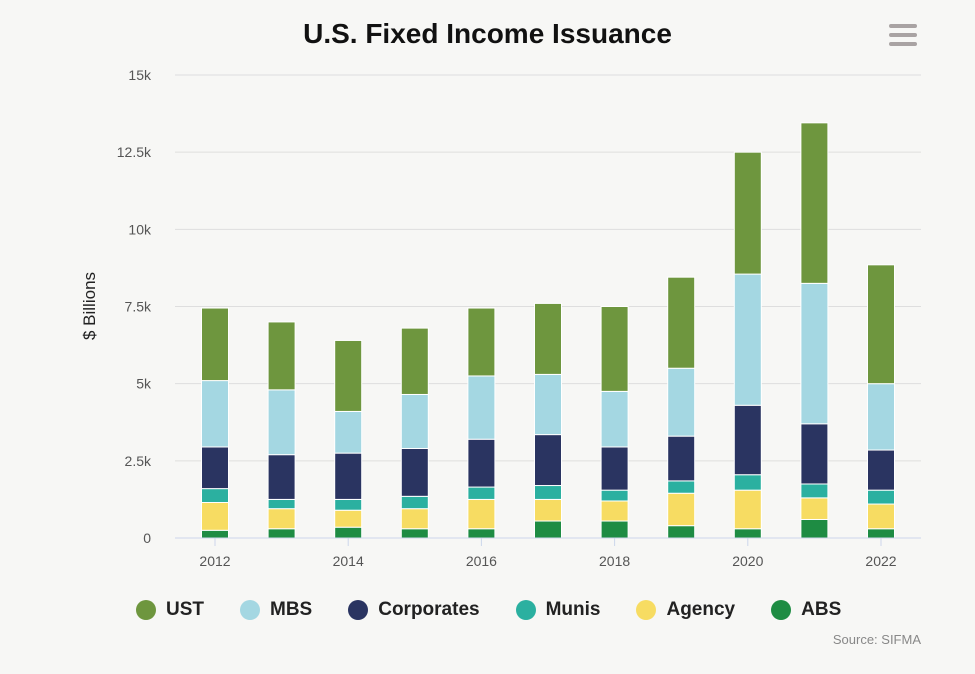 This screenshot has height=674, width=975. What do you see at coordinates (681, 402) in the screenshot?
I see `bar-mbs-2019` at bounding box center [681, 402].